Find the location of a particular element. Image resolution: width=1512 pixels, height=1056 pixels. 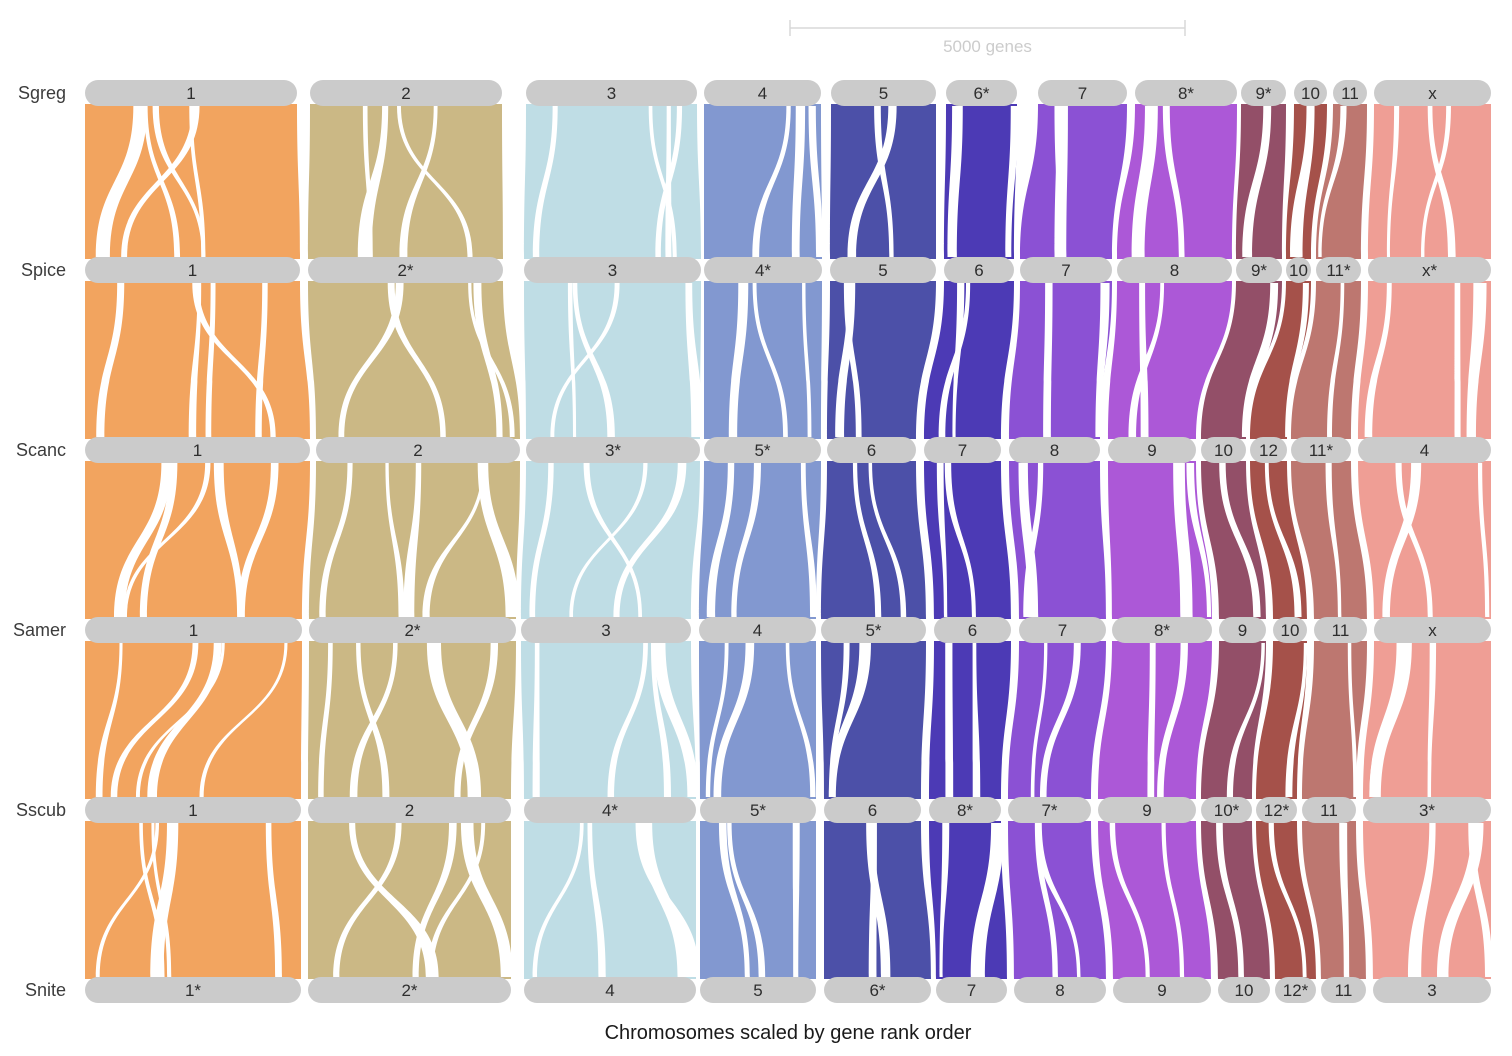

chromosome-capsule-Snite-2* is located at coordinates (409, 990).